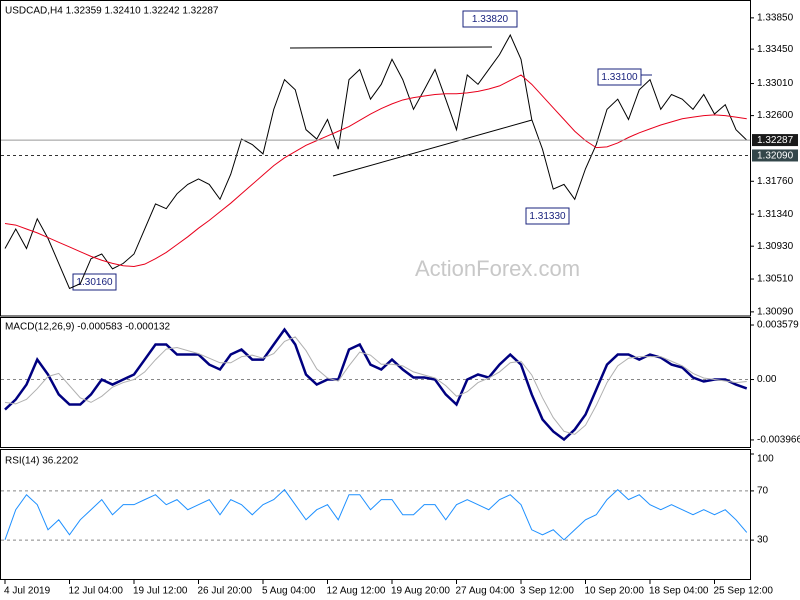 This screenshot has height=600, width=800. Describe the element at coordinates (391, 47) in the screenshot. I see `pattern-line` at that location.